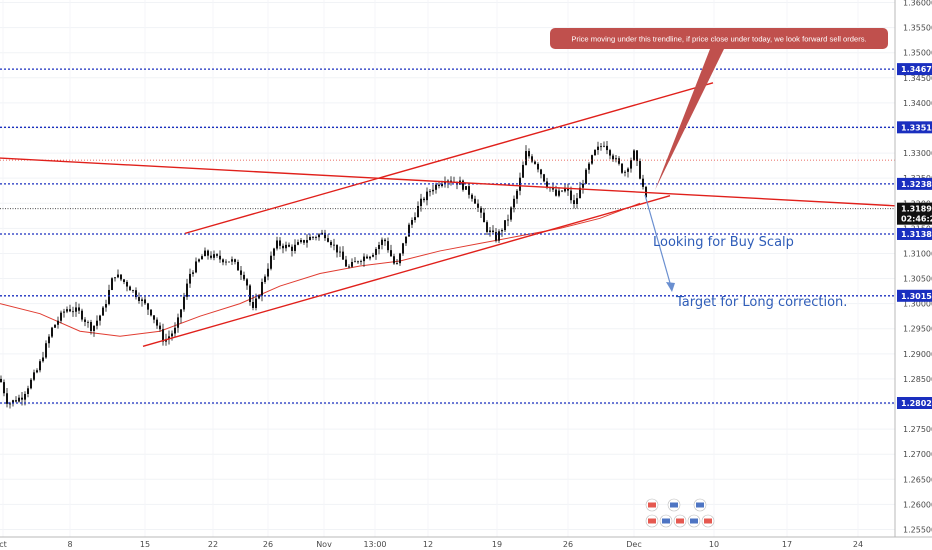 This screenshot has height=550, width=932. Describe the element at coordinates (914, 213) in the screenshot. I see `current-price-tag` at that location.